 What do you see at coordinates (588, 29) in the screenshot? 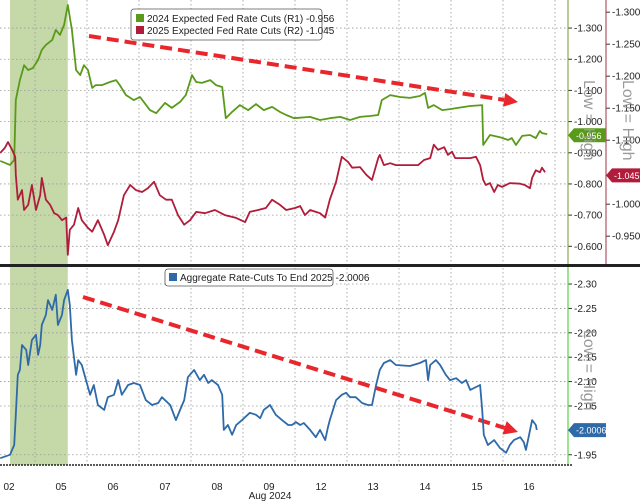
I see `r1-axis-tick-label: -1.300` at bounding box center [588, 29].